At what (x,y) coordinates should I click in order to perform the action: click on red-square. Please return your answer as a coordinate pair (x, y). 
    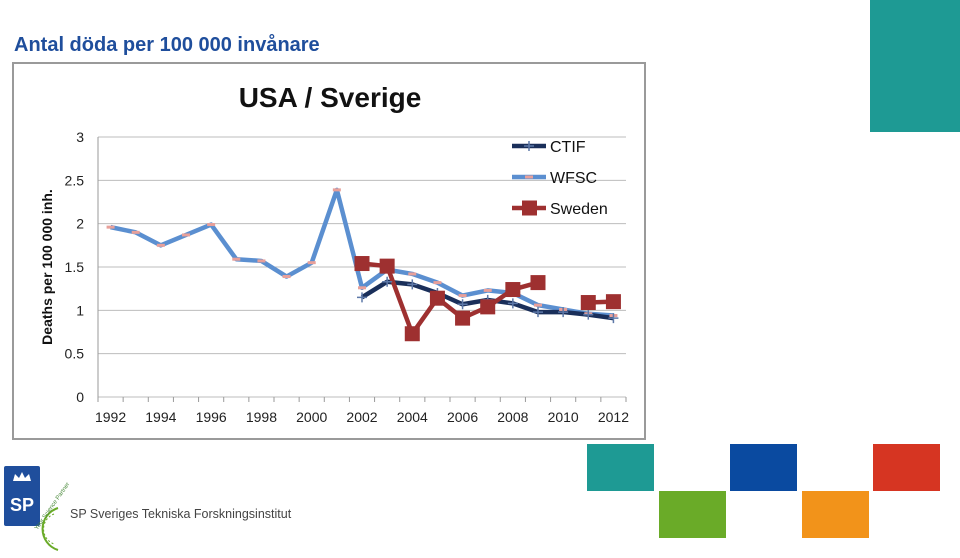
    Looking at the image, I should click on (906, 467).